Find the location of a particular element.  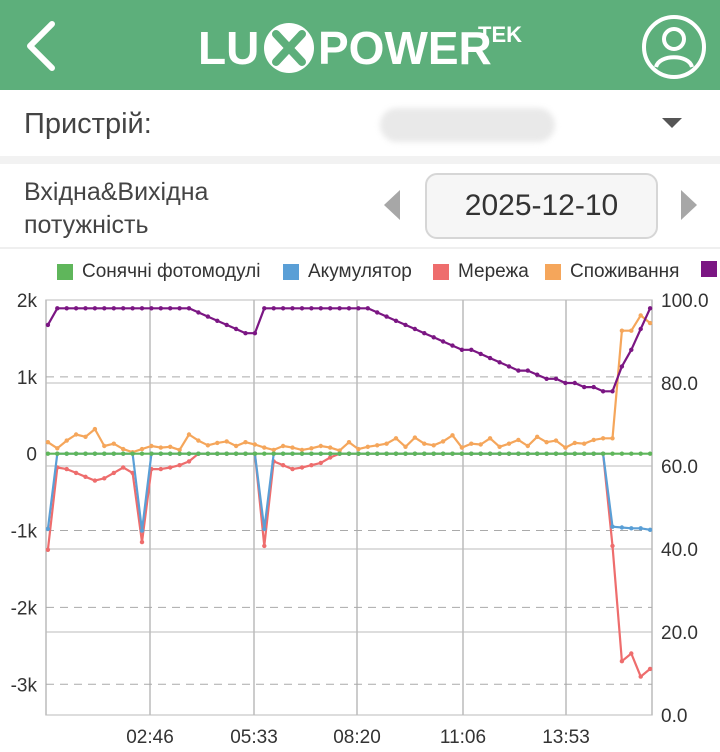

legend-label: Споживання is located at coordinates (625, 271).